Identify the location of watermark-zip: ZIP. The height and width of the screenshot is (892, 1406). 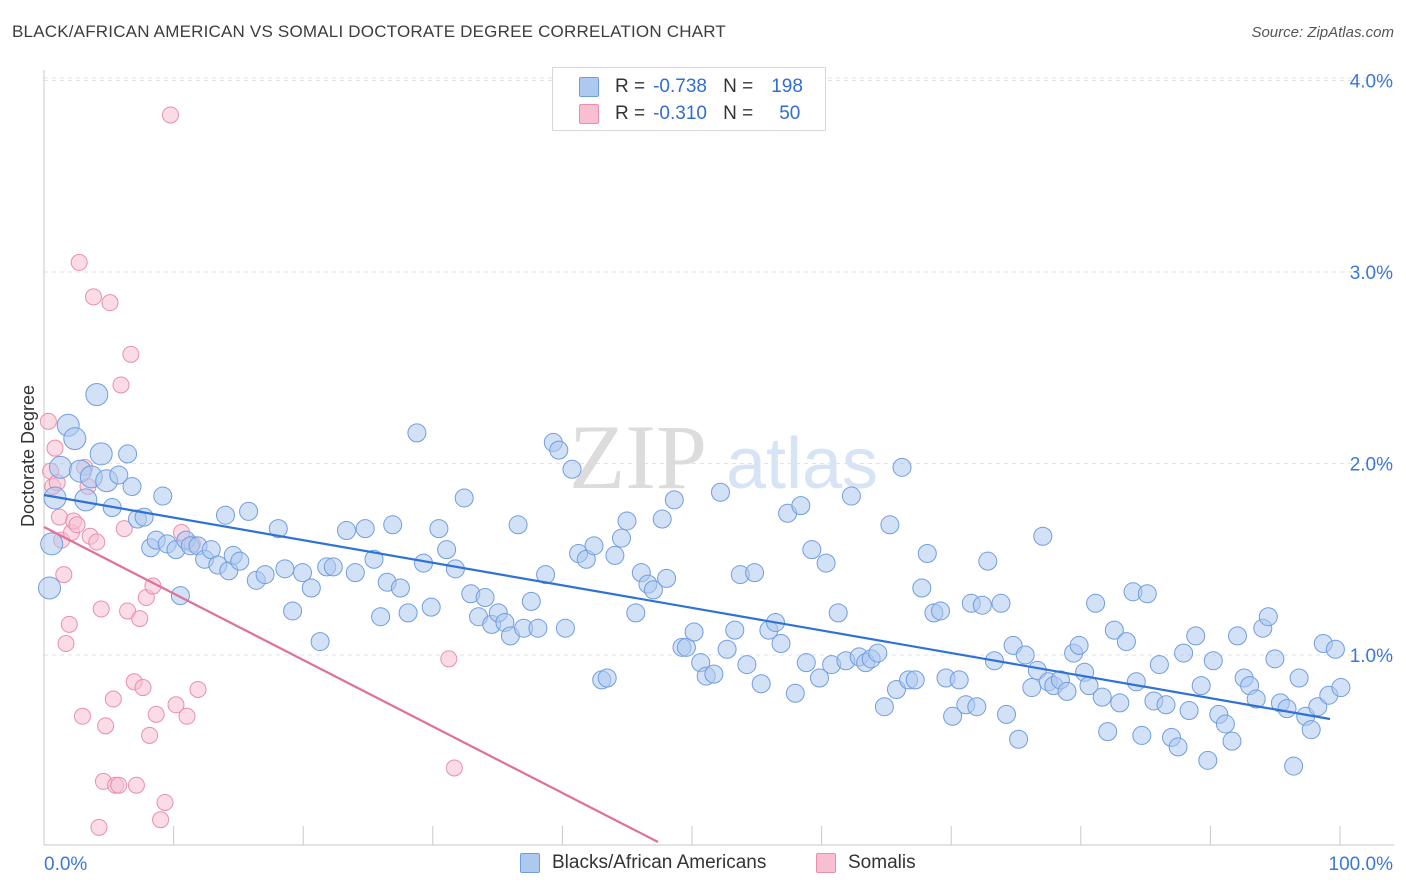
(638, 457).